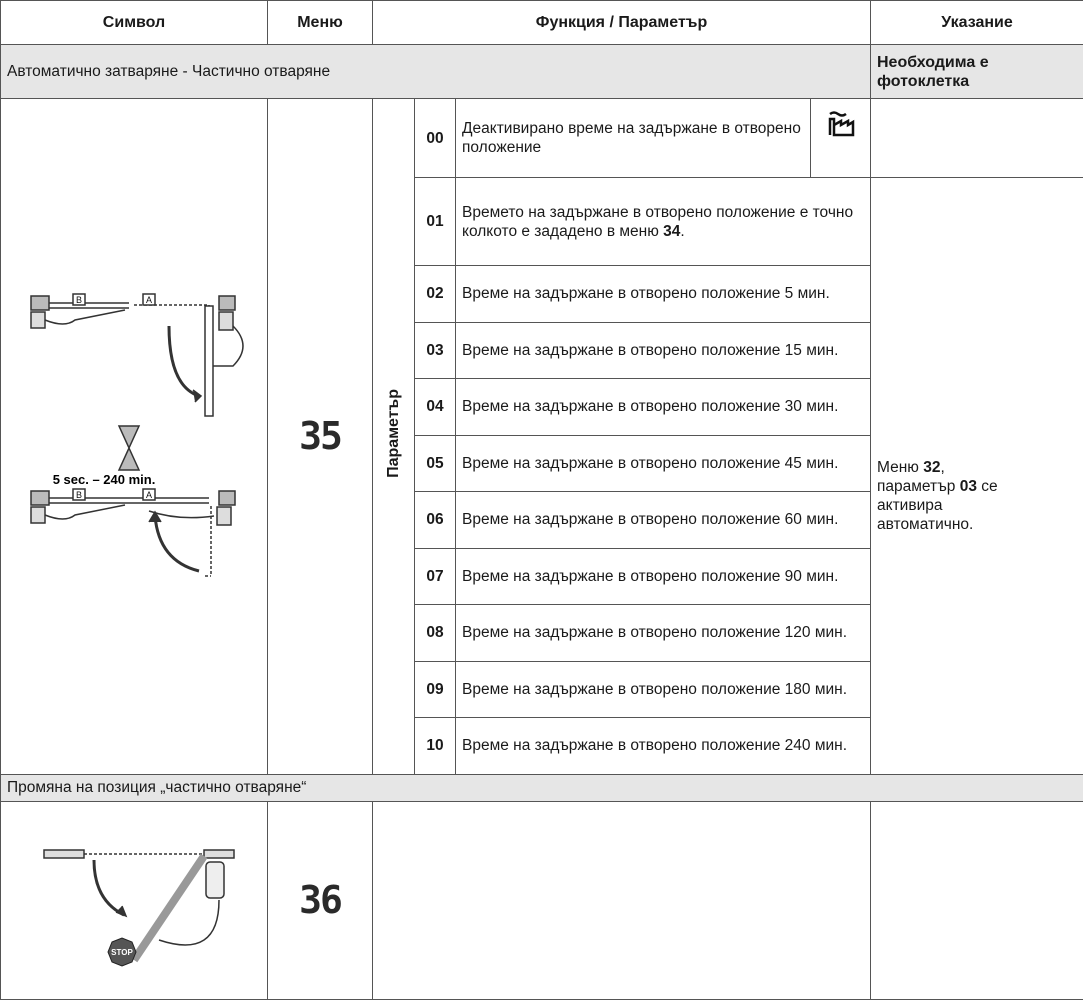 This screenshot has width=1083, height=1000. I want to click on header-row: Символ Меню Функция / Параметър Указание, so click(542, 23).